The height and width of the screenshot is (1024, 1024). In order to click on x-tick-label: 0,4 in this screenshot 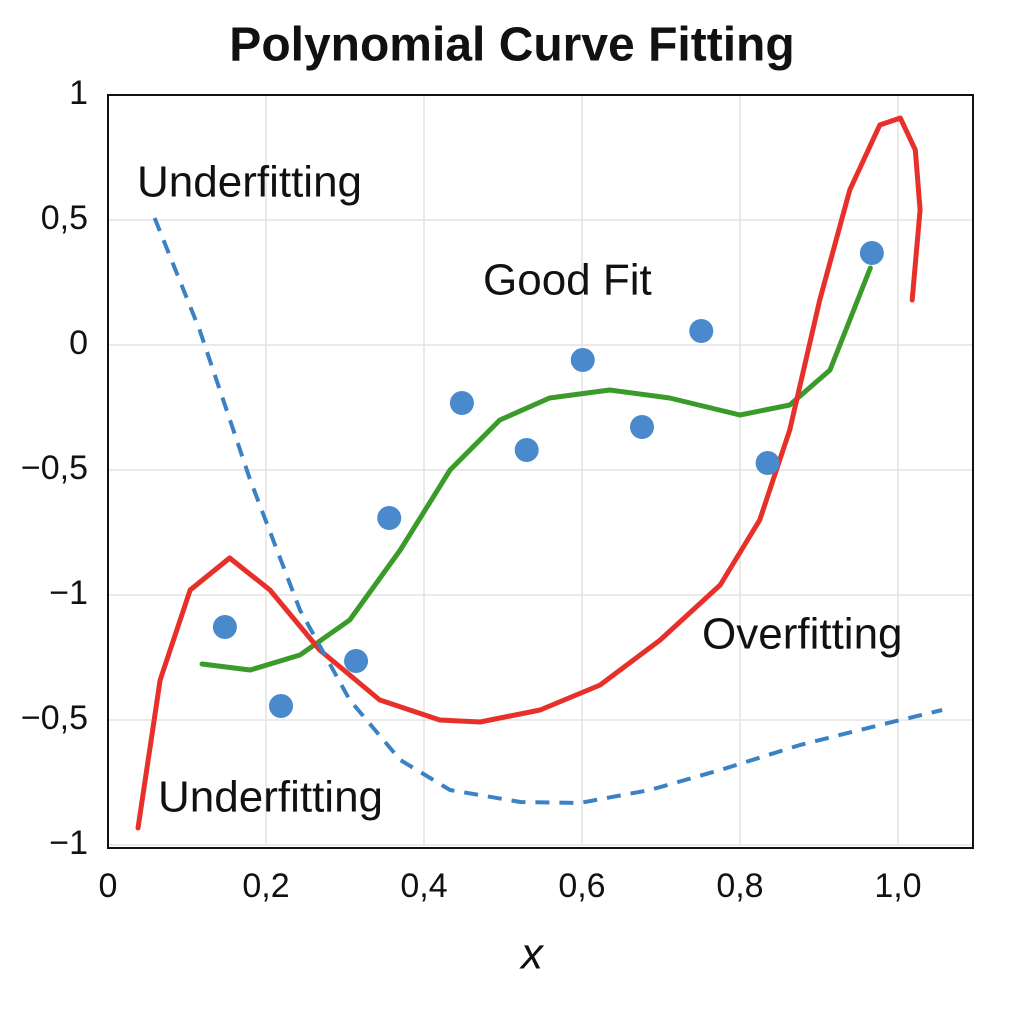, I will do `click(423, 886)`.